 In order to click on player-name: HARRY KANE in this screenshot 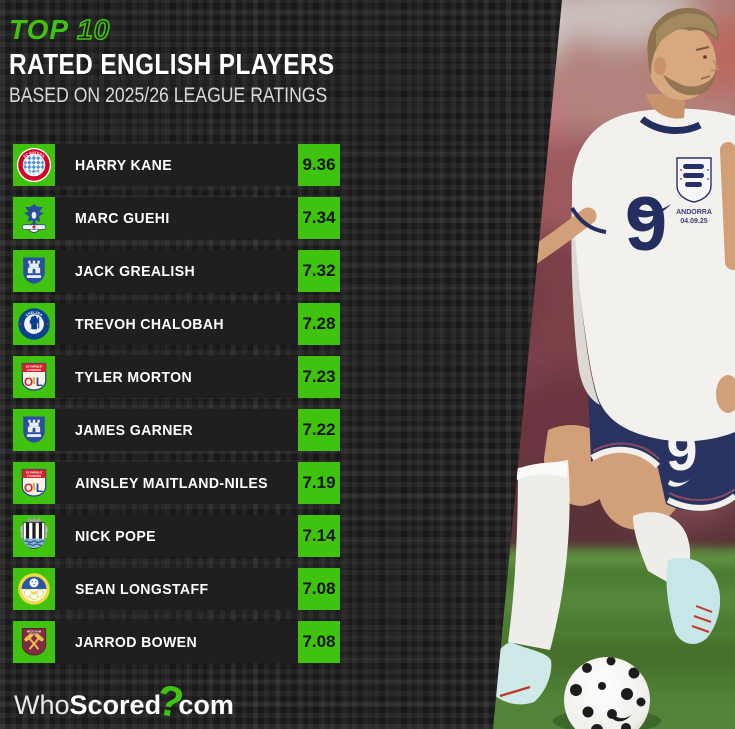, I will do `click(123, 165)`.